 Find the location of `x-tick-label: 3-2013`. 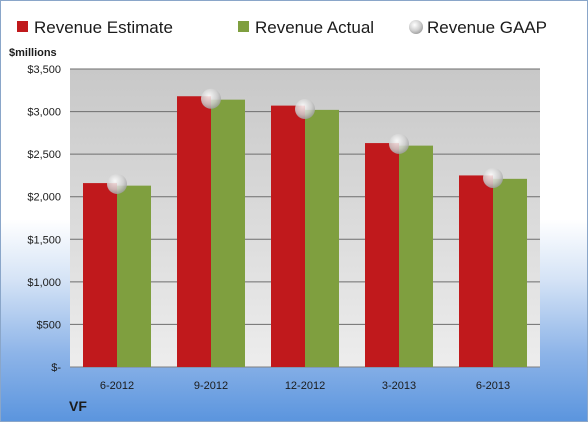

x-tick-label: 3-2013 is located at coordinates (399, 386).